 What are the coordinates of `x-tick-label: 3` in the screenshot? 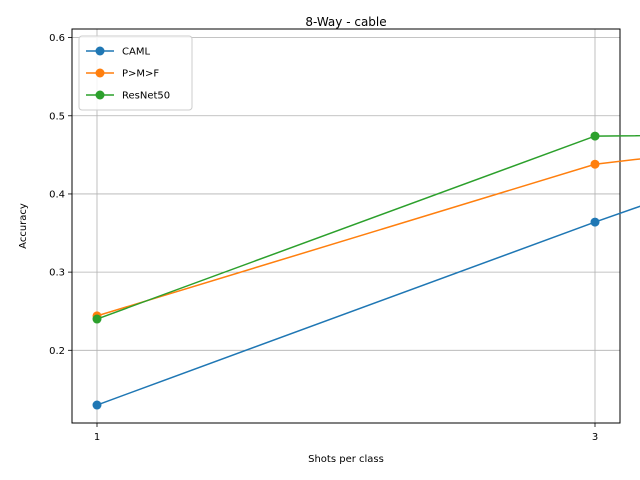 It's located at (595, 437).